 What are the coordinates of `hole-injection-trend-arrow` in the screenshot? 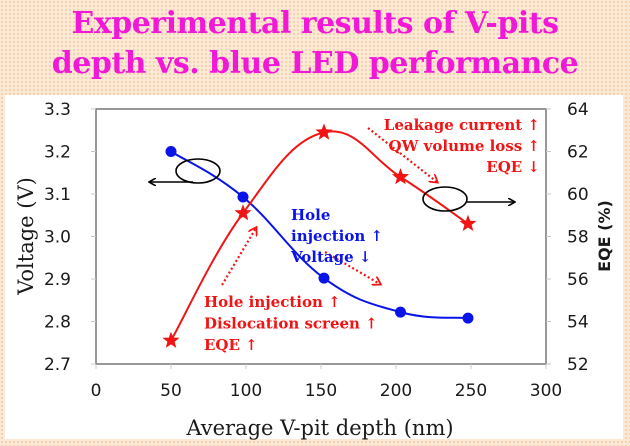 It's located at (238, 257).